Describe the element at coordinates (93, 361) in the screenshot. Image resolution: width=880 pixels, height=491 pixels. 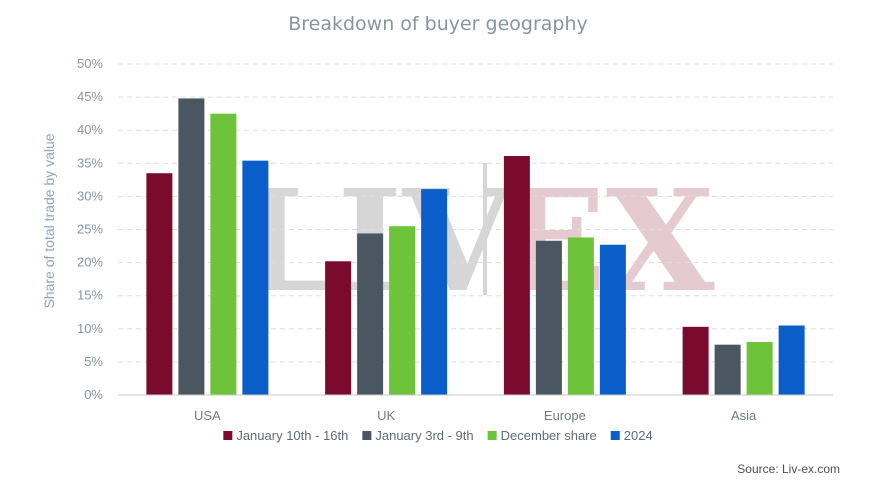
I see `y-tick-label: 5%` at that location.